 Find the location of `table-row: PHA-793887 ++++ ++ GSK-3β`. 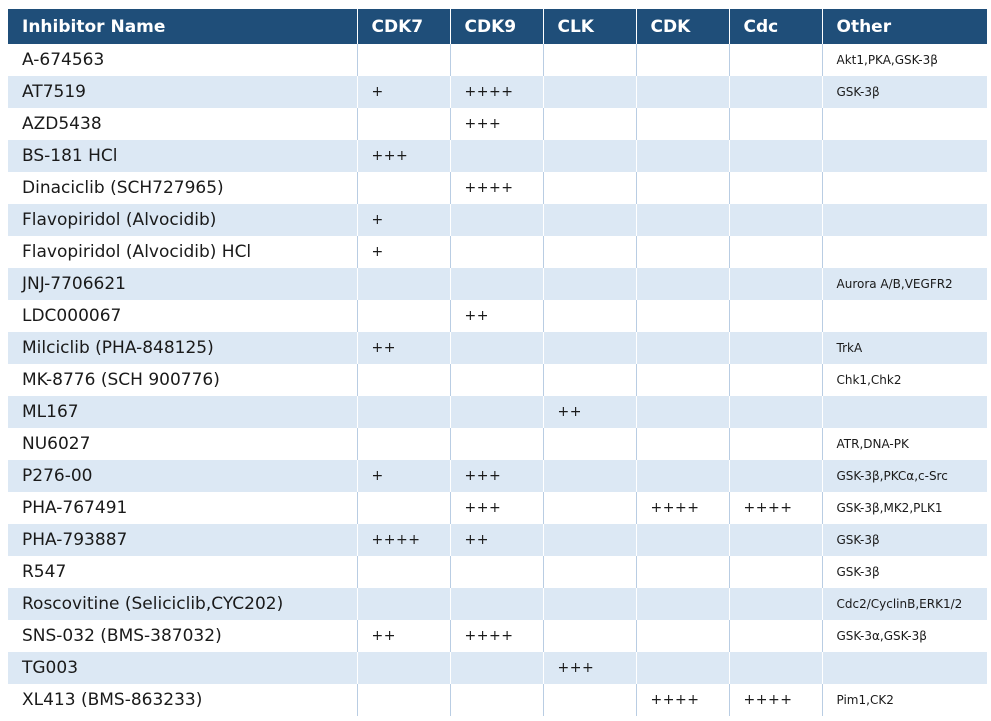

table-row: PHA-793887 ++++ ++ GSK-3β is located at coordinates (497, 540).